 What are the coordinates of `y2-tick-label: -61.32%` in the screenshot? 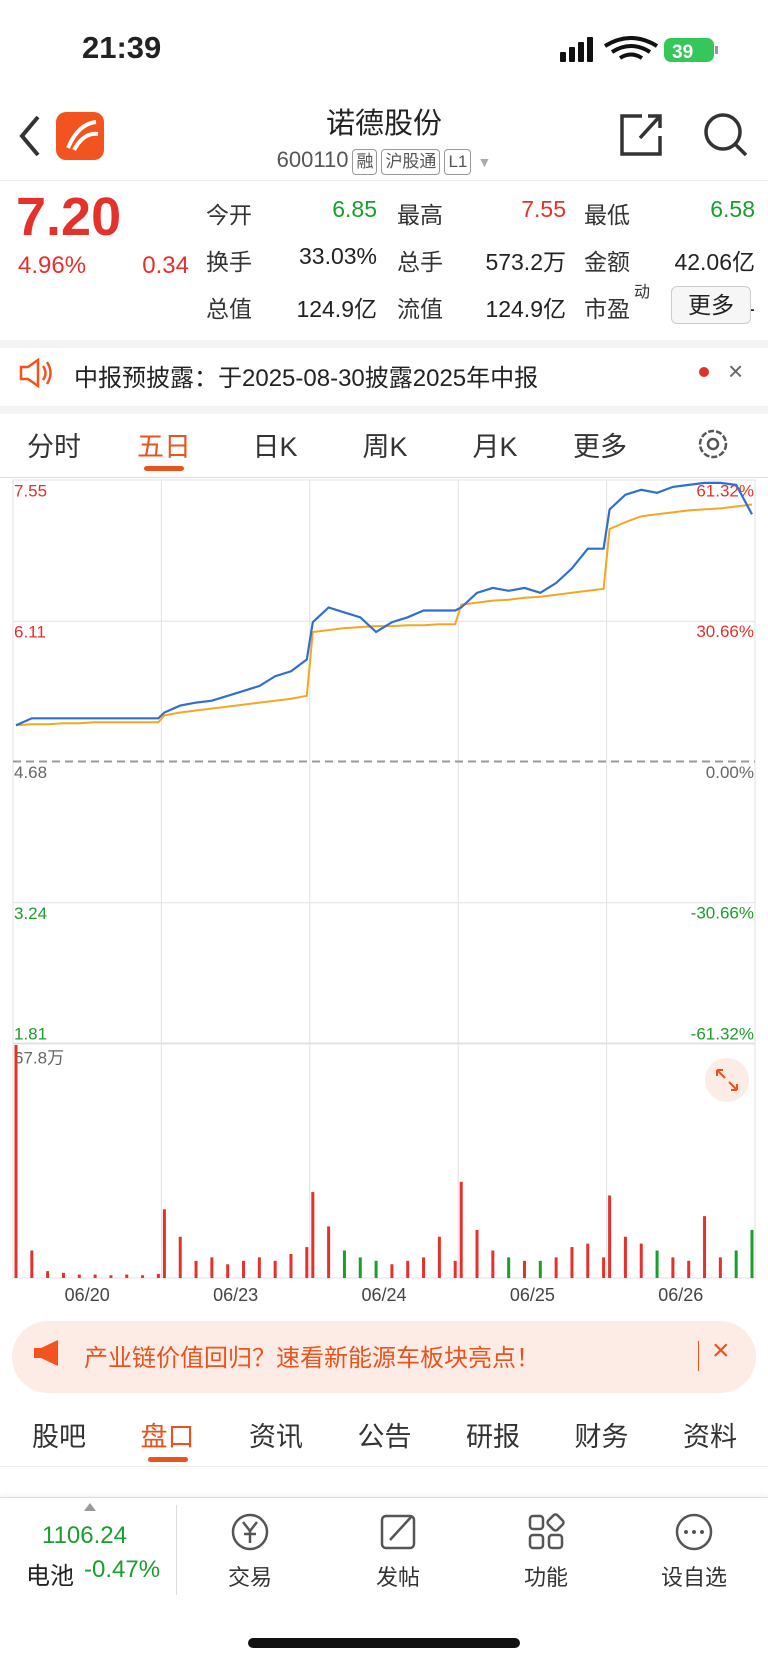 It's located at (722, 1033).